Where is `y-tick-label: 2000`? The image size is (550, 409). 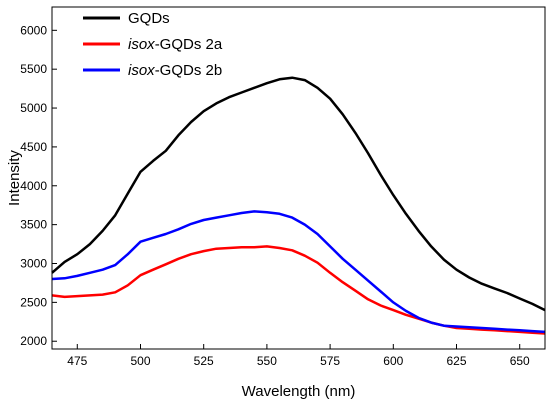 y-tick-label: 2000 is located at coordinates (33, 341).